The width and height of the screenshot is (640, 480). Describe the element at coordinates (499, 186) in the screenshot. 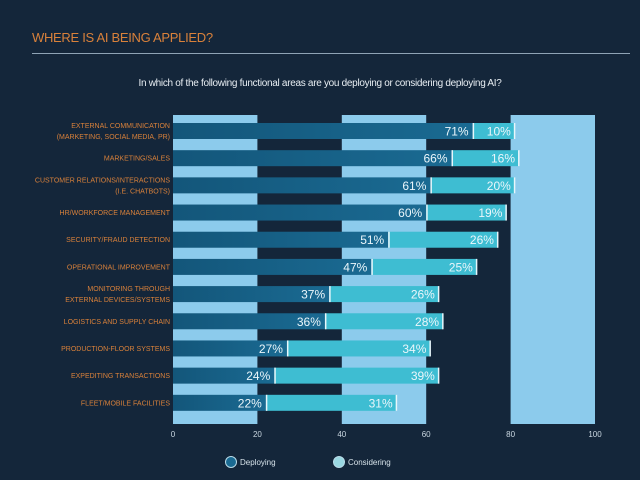

I see `data-label-considering: 20%` at that location.